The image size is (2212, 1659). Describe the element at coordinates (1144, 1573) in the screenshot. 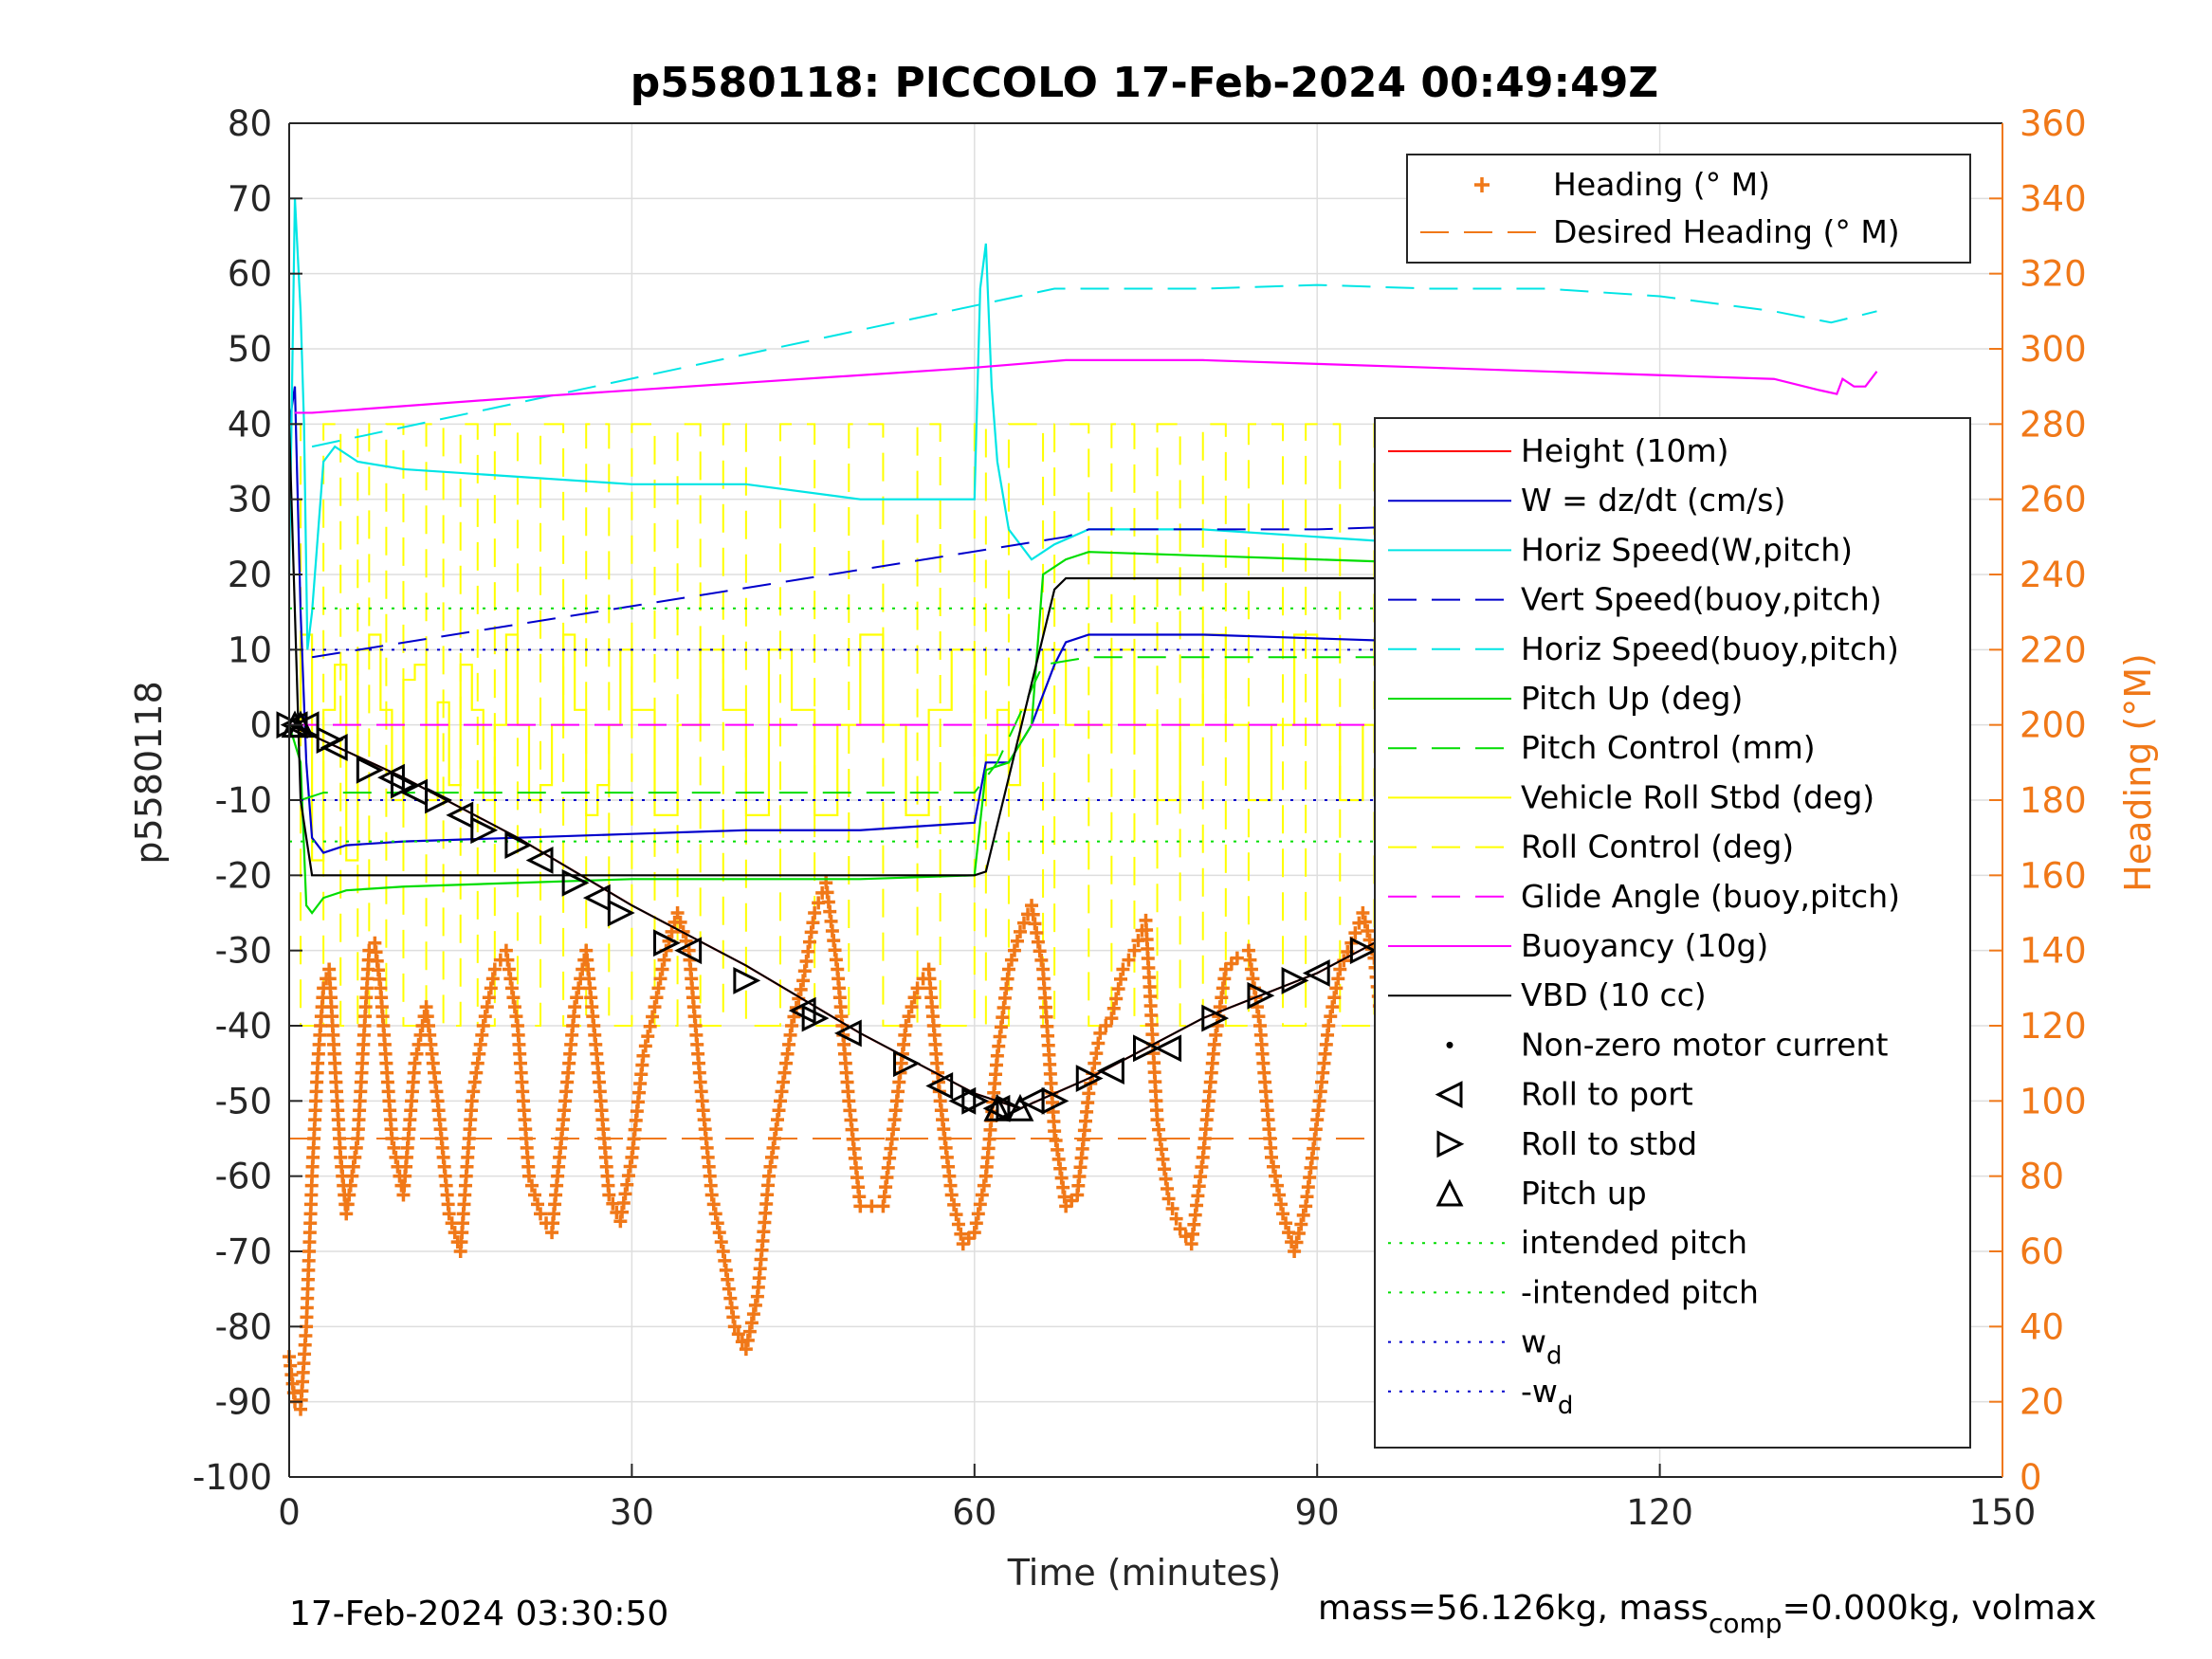

I see `x-axis-label: Time (minutes)` at that location.